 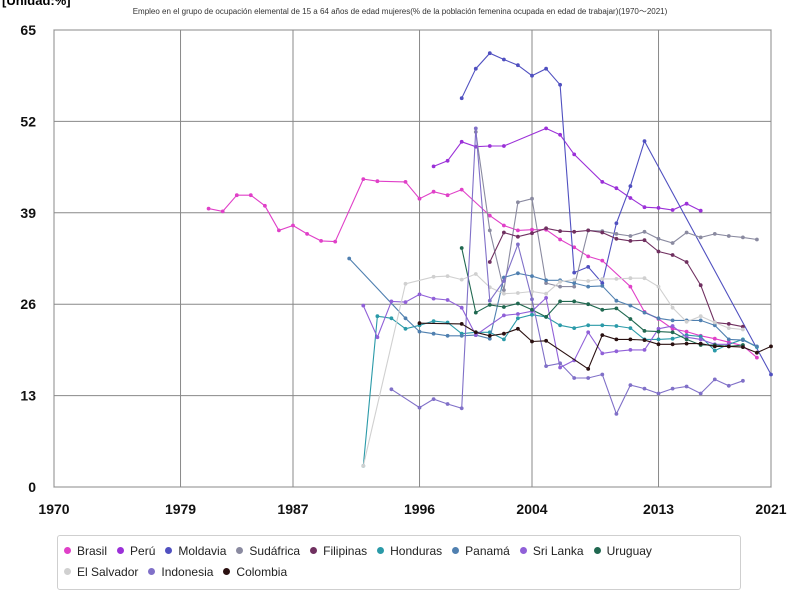 I want to click on y-axis-unit-label: [Unidad:%], so click(x=36, y=4).